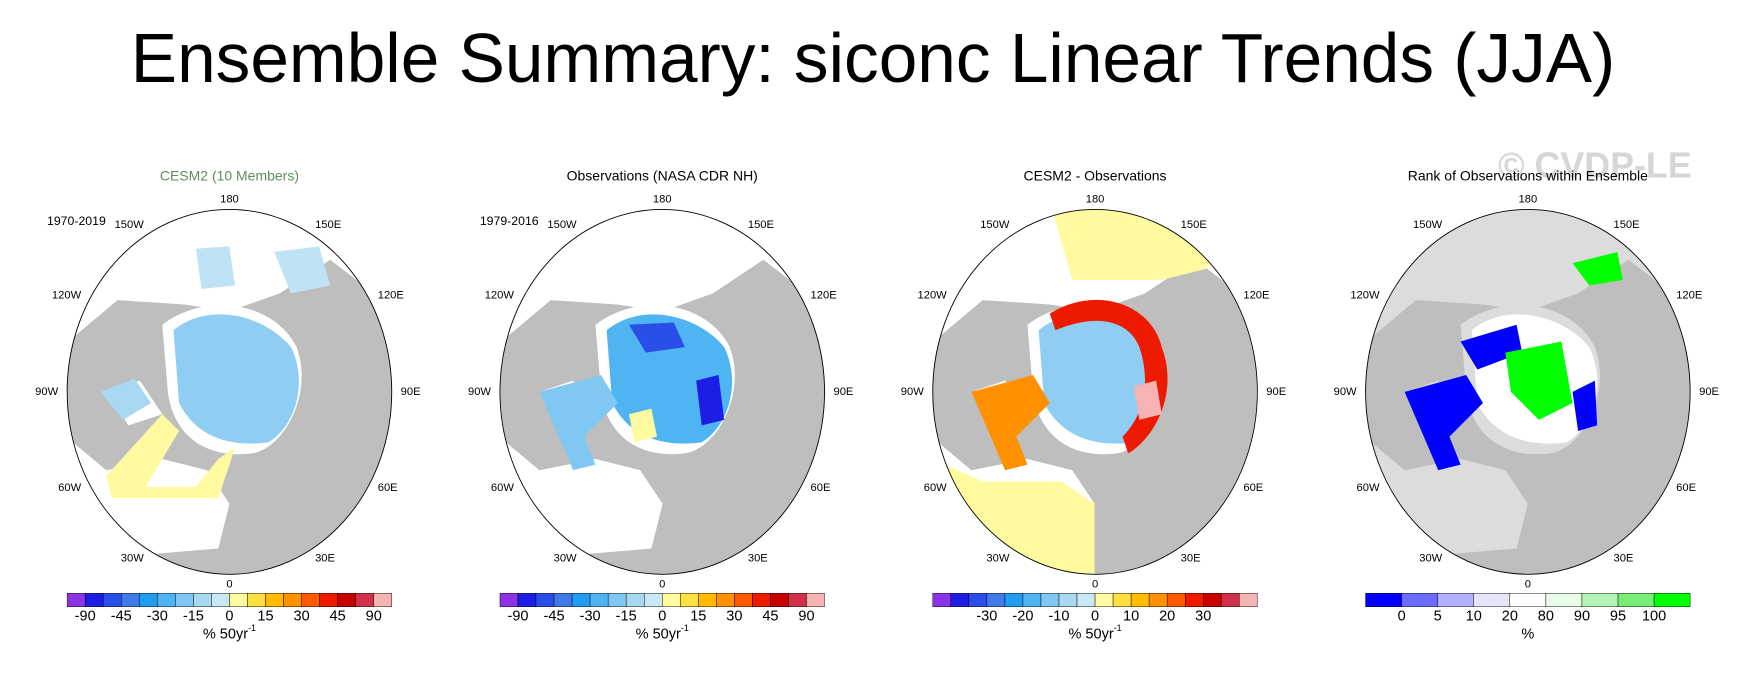  I want to click on colorbar-label: 45, so click(338, 617).